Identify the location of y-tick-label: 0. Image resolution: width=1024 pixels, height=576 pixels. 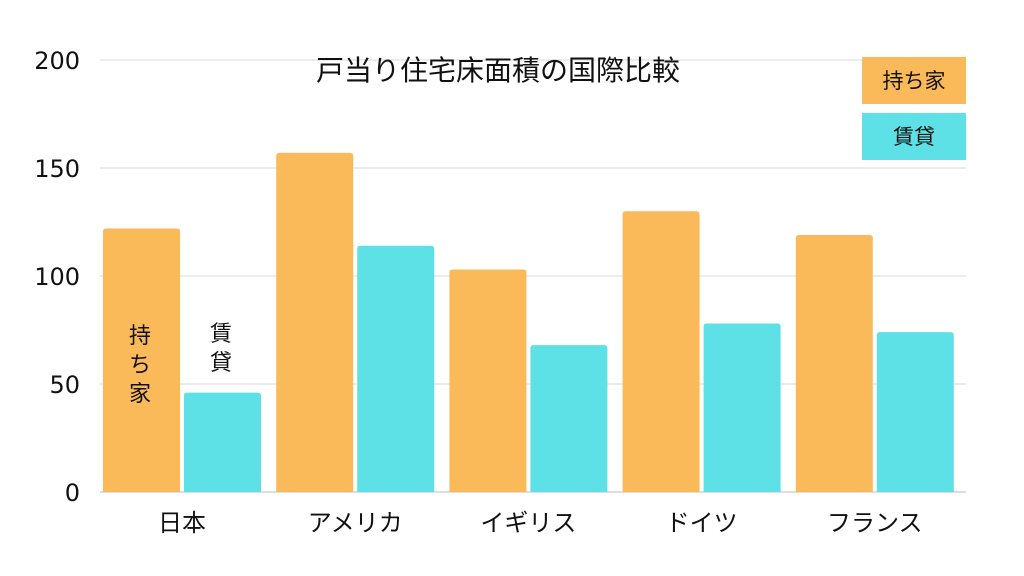
(72, 493).